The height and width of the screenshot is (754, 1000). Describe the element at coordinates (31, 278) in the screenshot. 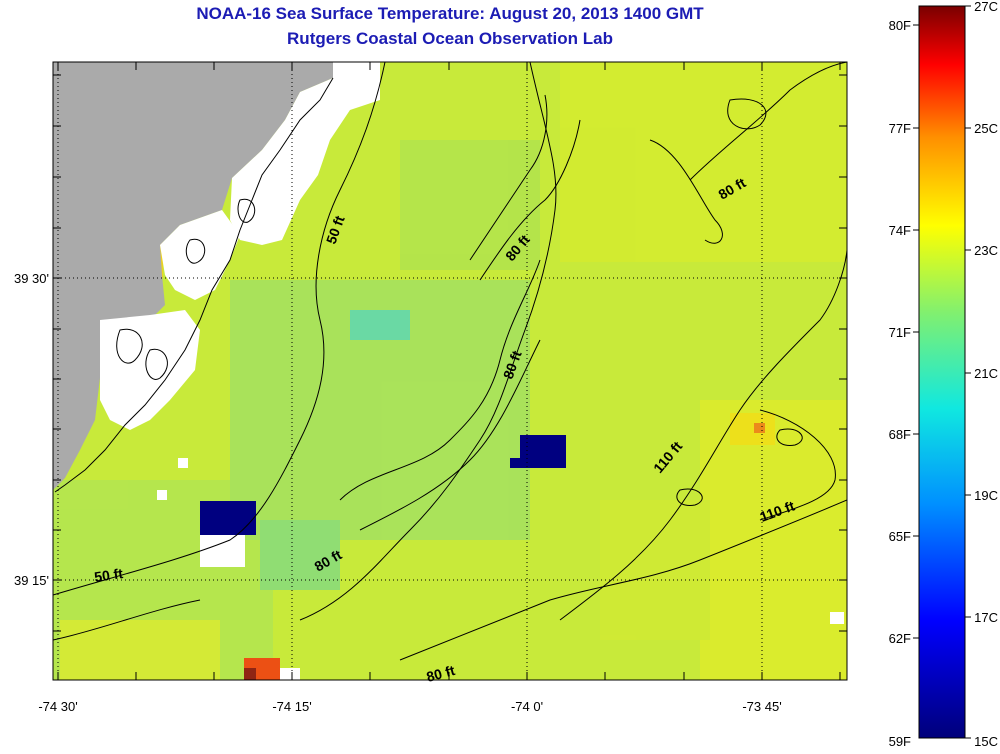

I see `y-tick-label: 39 30'` at that location.